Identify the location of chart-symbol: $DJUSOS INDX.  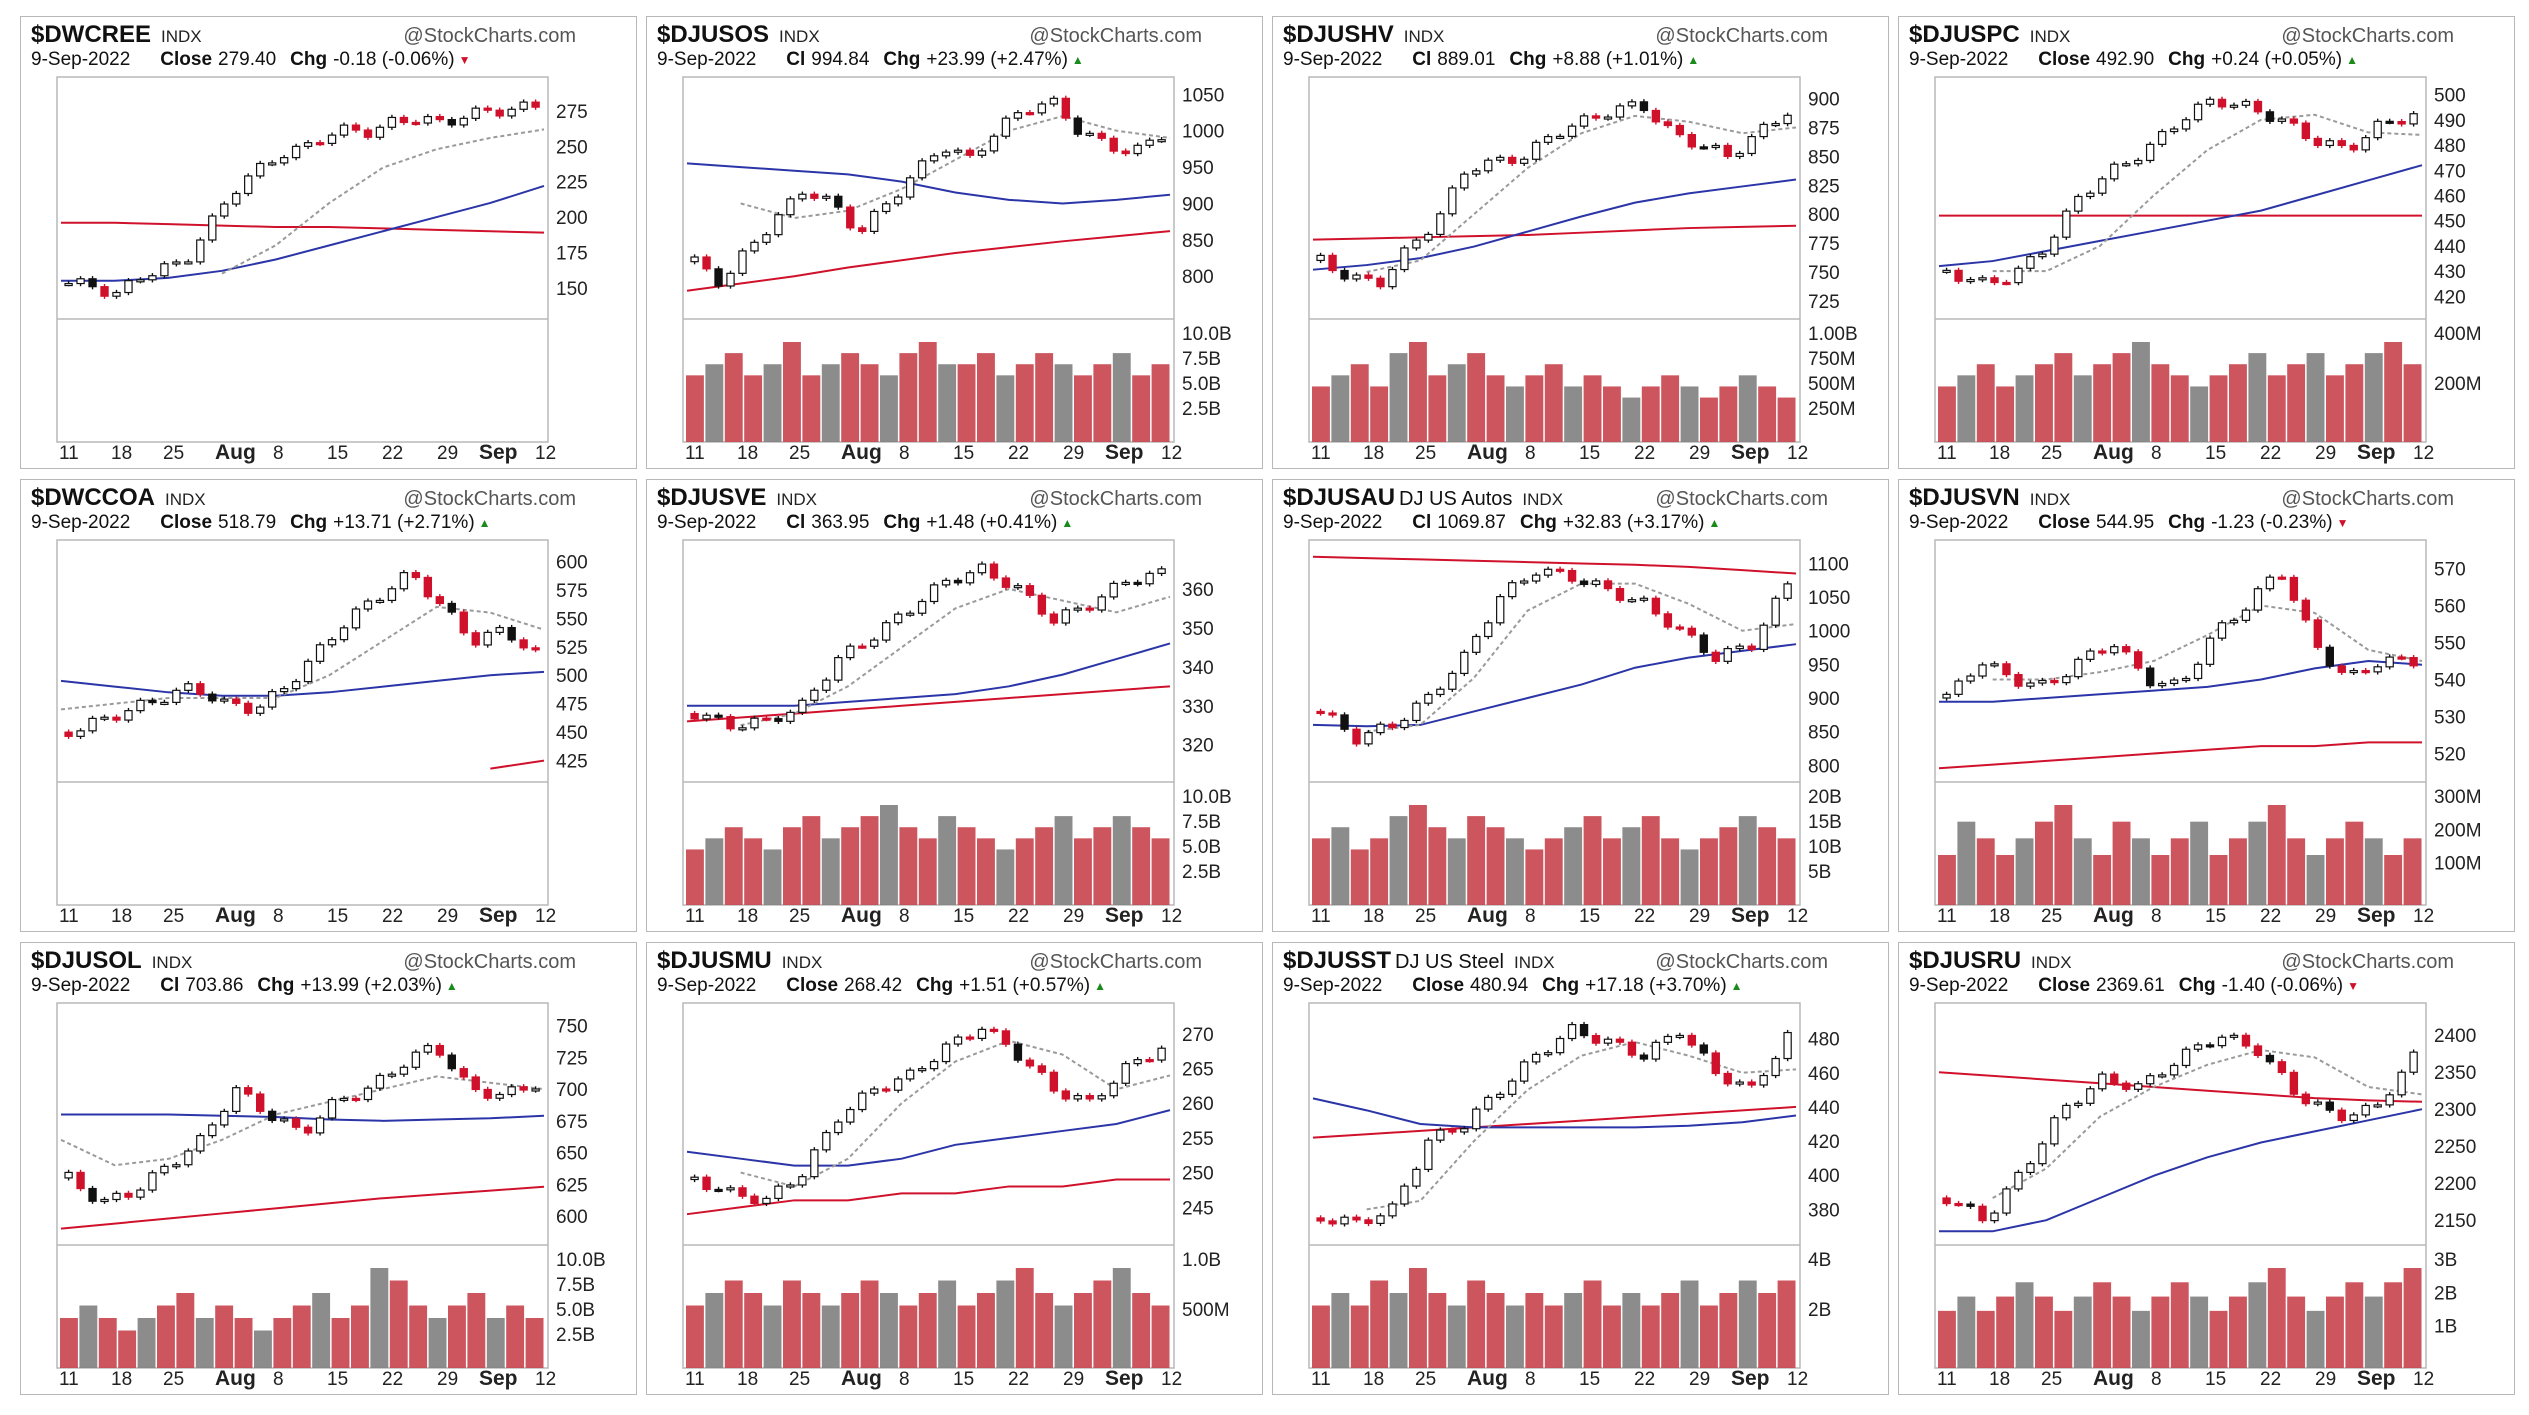
(738, 35).